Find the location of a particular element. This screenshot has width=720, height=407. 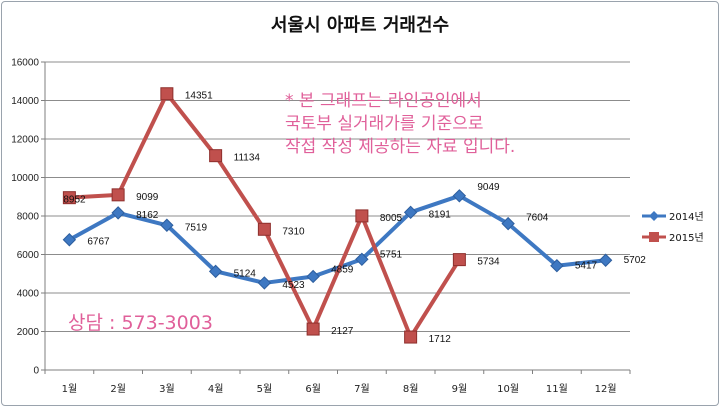

data-label: 8162 is located at coordinates (147, 215).